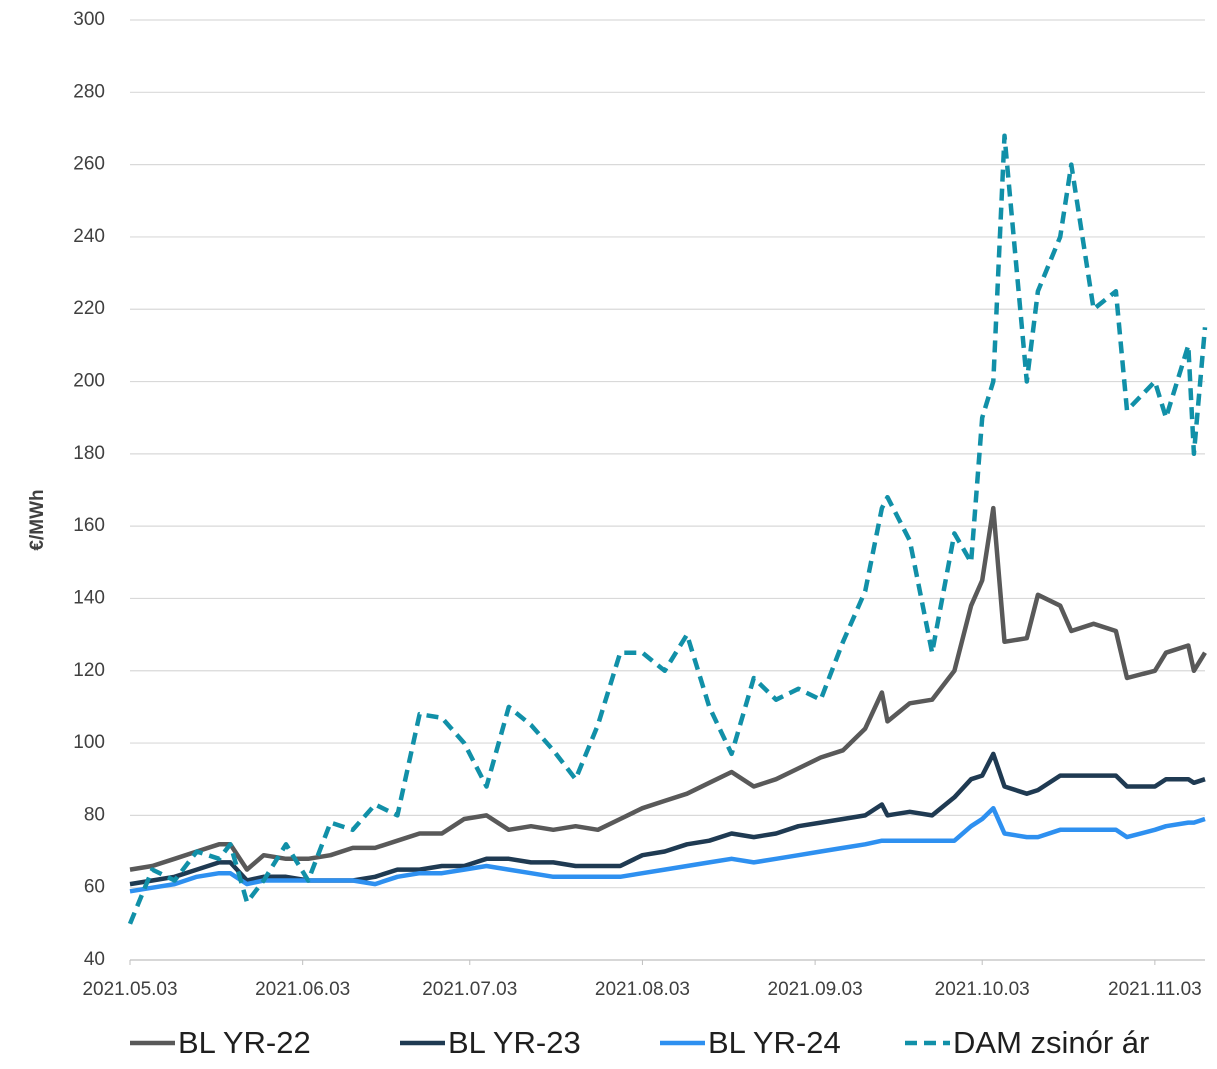 This screenshot has width=1217, height=1069. I want to click on x-tick-label: 2021.11.03, so click(1155, 989).